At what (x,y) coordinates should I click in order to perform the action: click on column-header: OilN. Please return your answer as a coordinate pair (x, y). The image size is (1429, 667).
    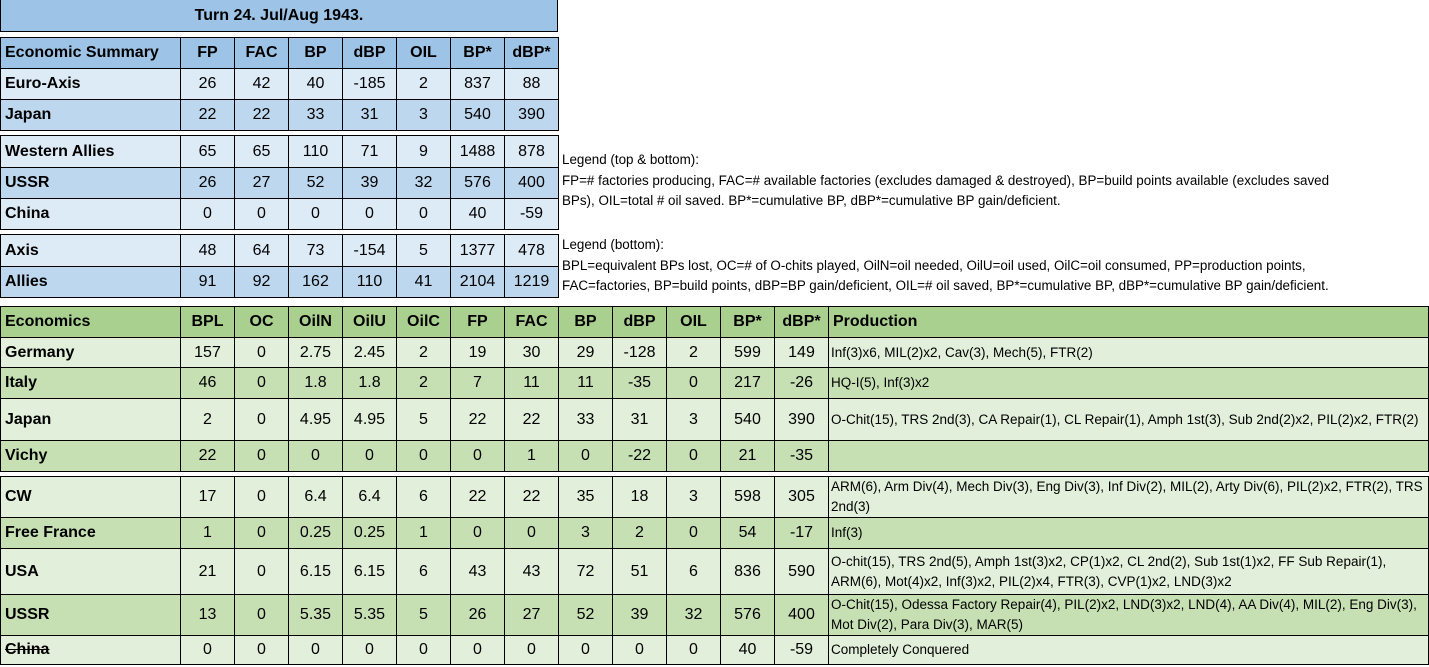
    Looking at the image, I should click on (315, 322).